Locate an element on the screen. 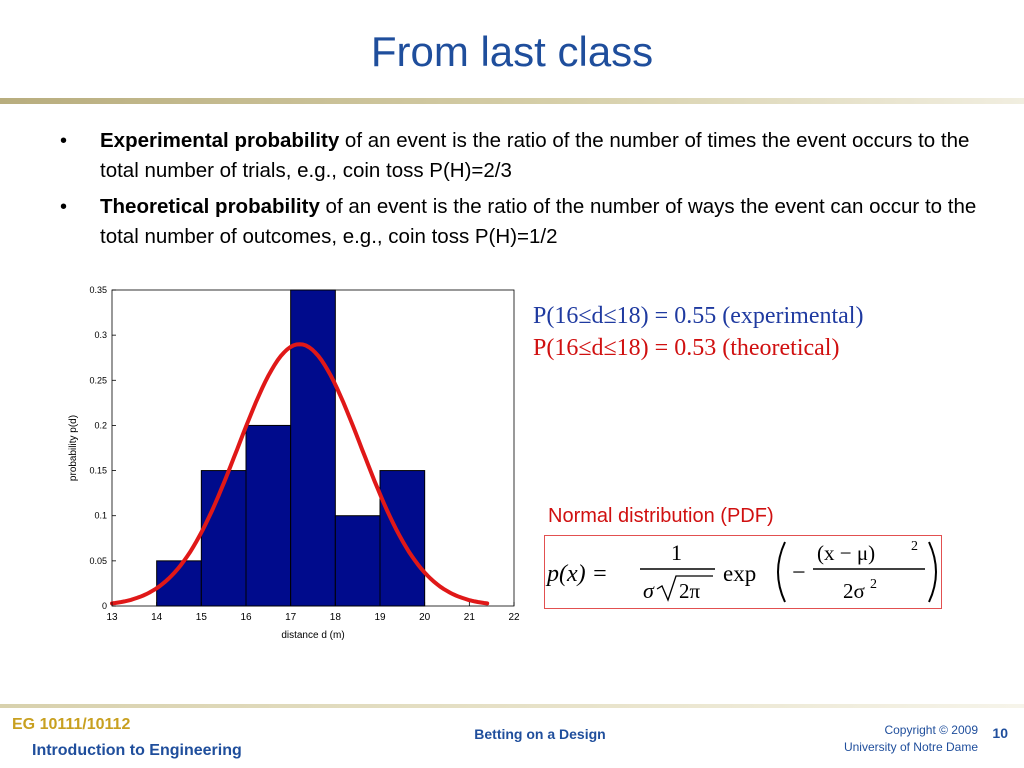  formula-minus: − is located at coordinates (799, 573).